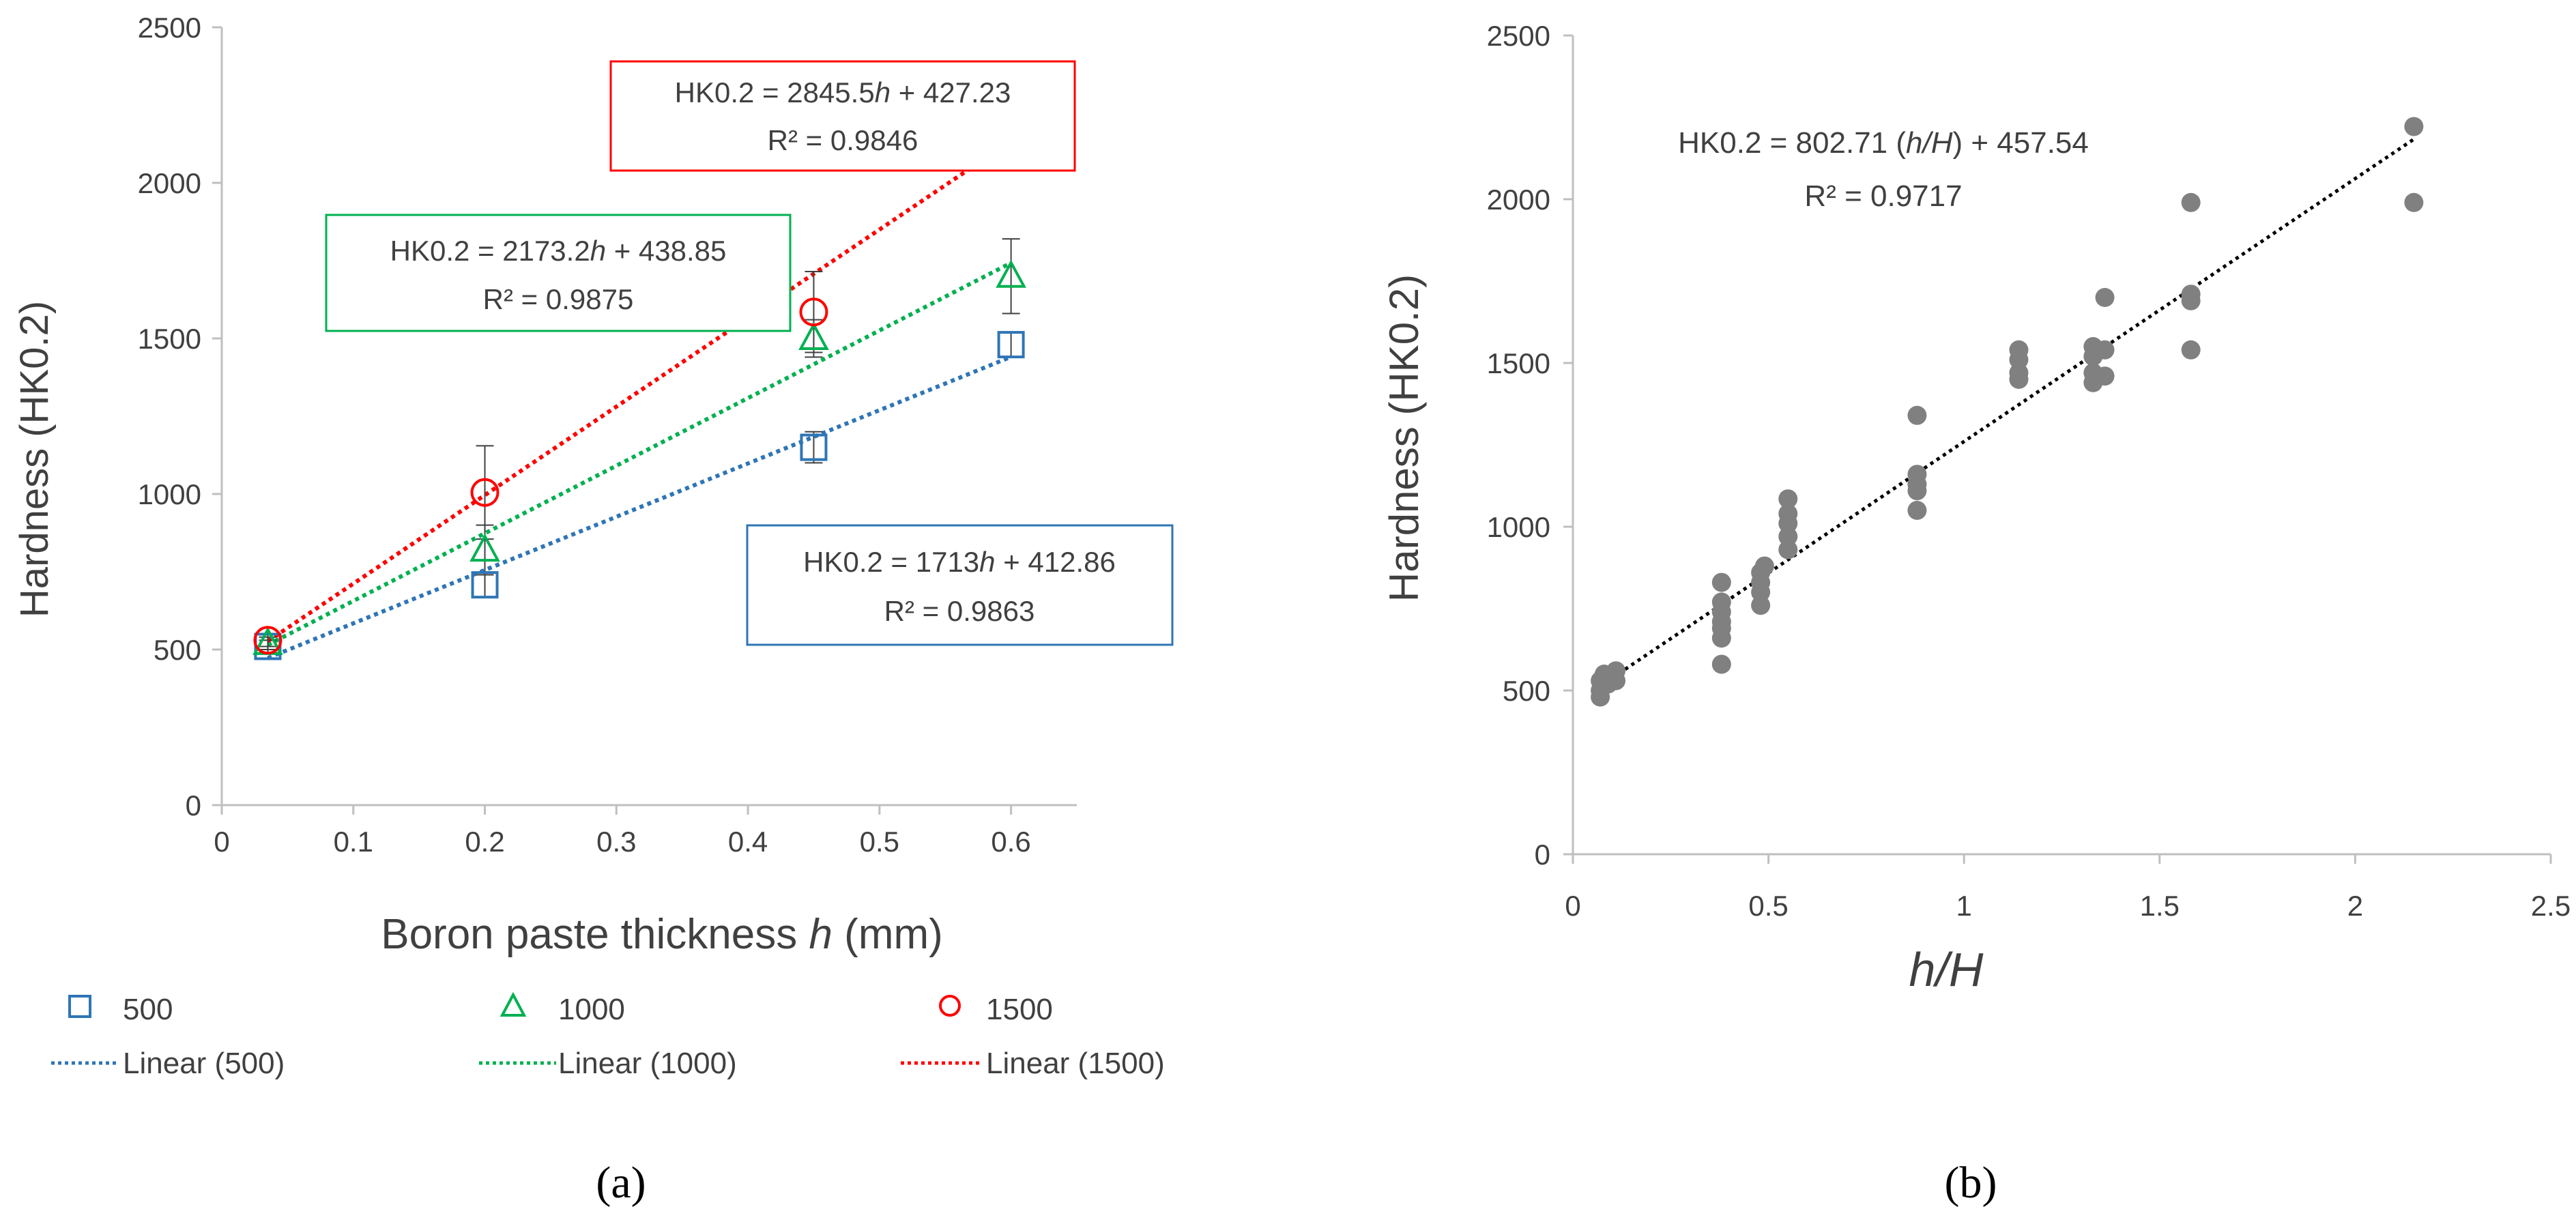 This screenshot has width=2576, height=1222. I want to click on chart-a-y-tick-label: 1000, so click(169, 494).